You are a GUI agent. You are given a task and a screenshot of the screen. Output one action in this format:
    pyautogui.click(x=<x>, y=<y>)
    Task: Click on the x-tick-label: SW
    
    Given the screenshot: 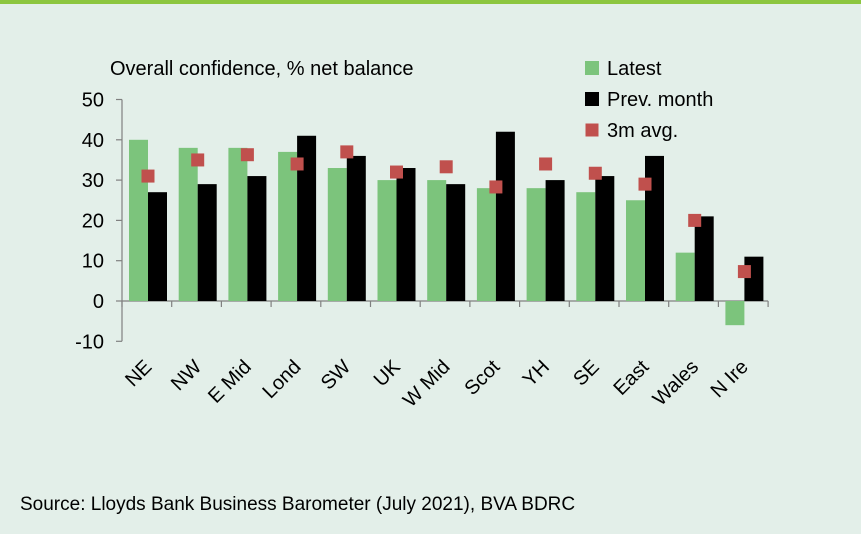 What is the action you would take?
    pyautogui.click(x=336, y=375)
    